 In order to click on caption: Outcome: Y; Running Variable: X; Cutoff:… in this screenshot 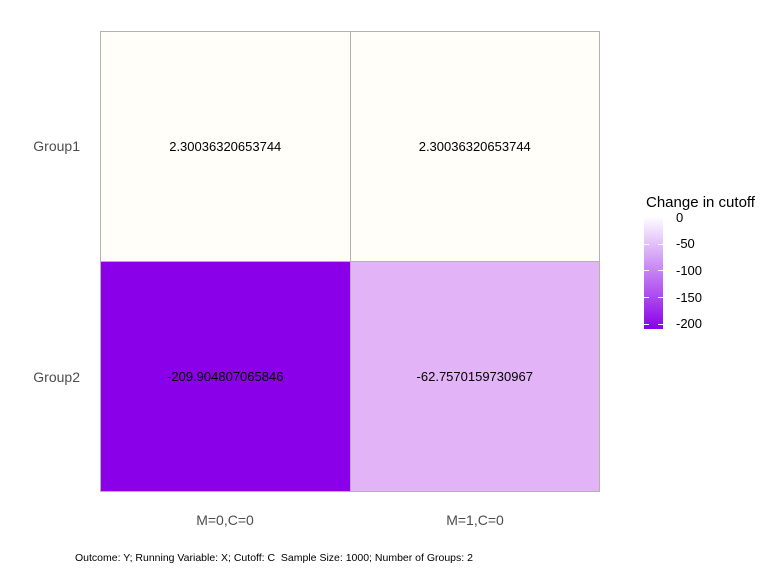, I will do `click(274, 558)`.